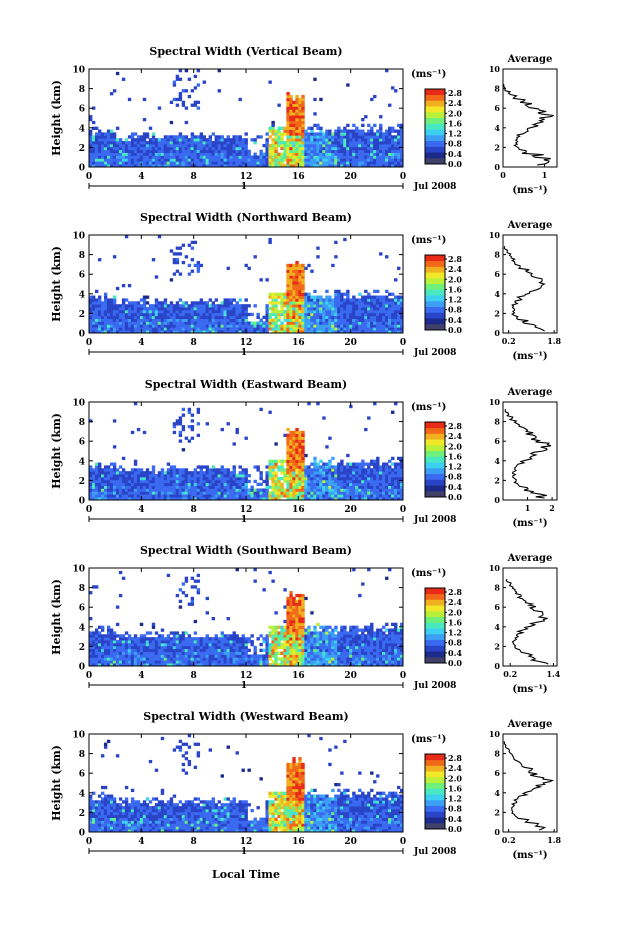  I want to click on x-tick-label: 0, so click(403, 510).